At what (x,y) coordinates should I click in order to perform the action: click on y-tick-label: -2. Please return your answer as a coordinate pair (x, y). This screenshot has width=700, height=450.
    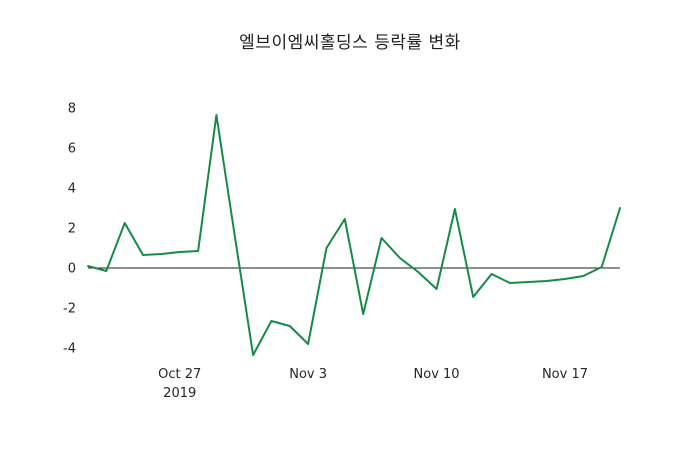
    Looking at the image, I should click on (69, 309).